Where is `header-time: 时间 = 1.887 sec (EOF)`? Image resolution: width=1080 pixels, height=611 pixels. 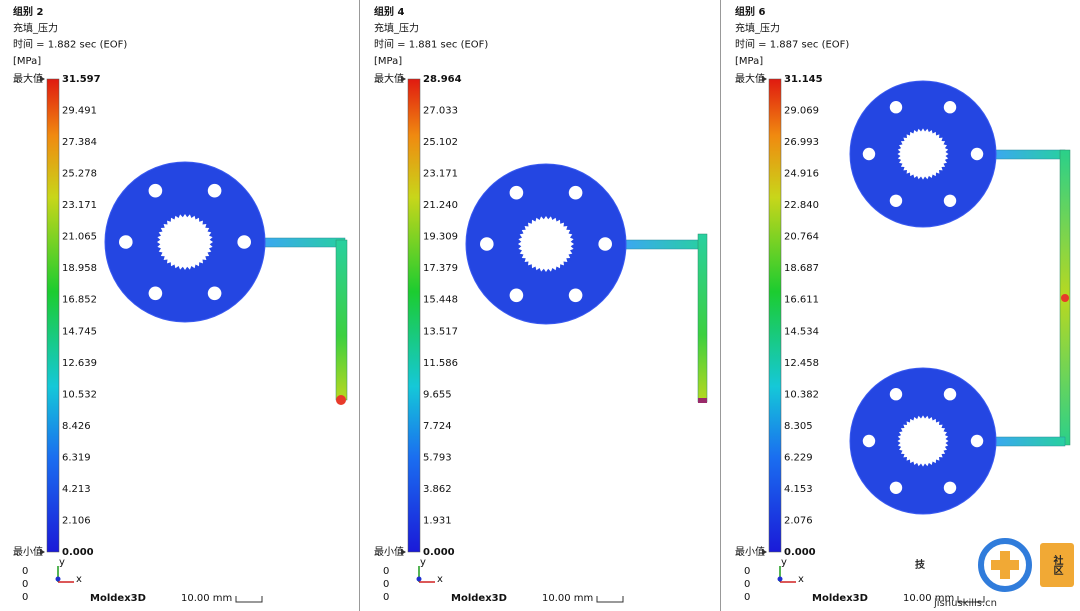 header-time: 时间 = 1.887 sec (EOF) is located at coordinates (792, 44).